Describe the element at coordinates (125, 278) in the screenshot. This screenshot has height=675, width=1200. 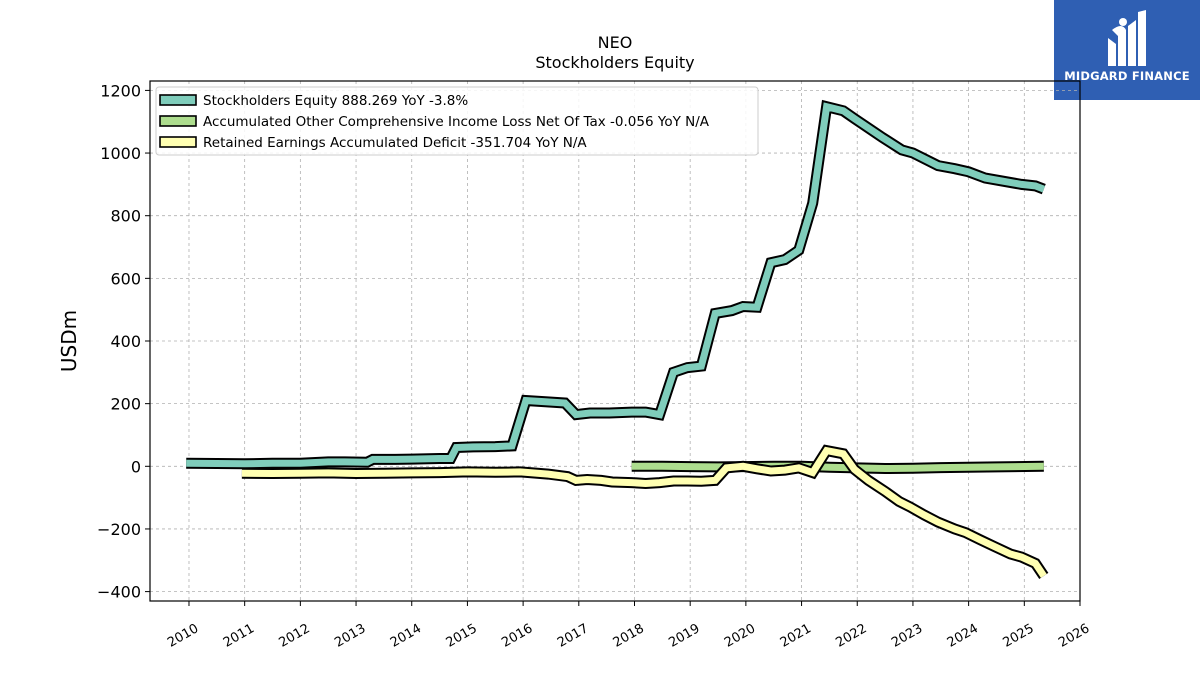
I see `y-tick-label: 600` at that location.